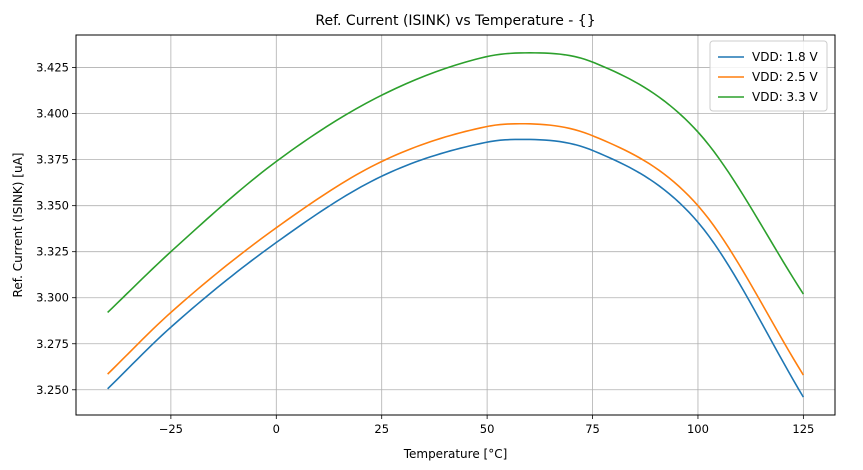  What do you see at coordinates (171, 429) in the screenshot?
I see `x-tick-label: −25` at bounding box center [171, 429].